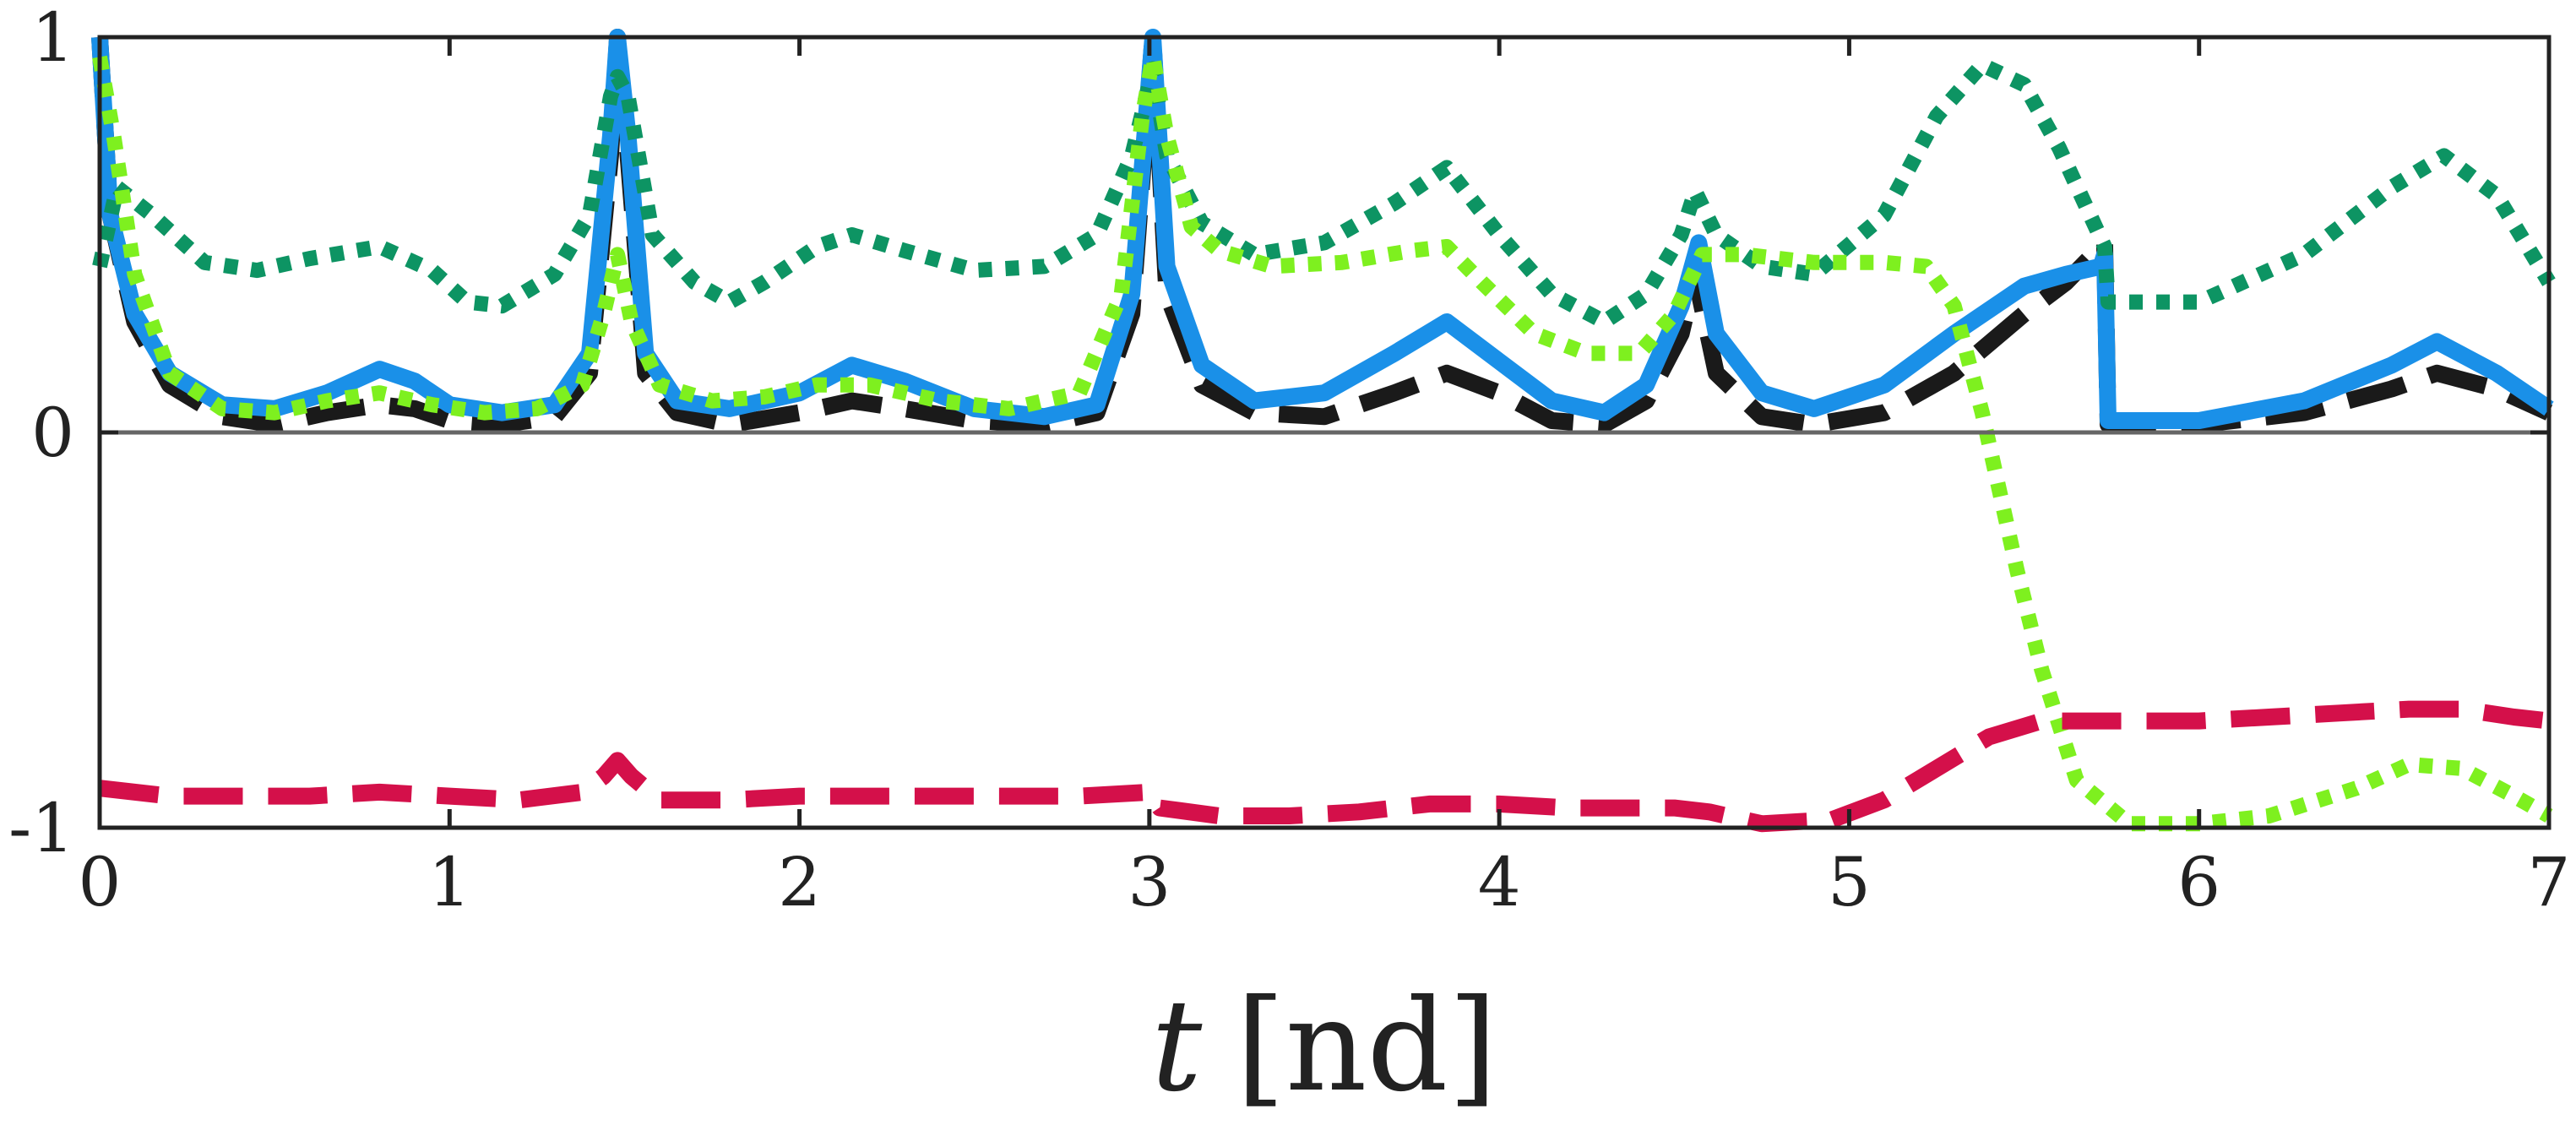 Image resolution: width=2576 pixels, height=1125 pixels. I want to click on x-tick-label: 1, so click(449, 882).